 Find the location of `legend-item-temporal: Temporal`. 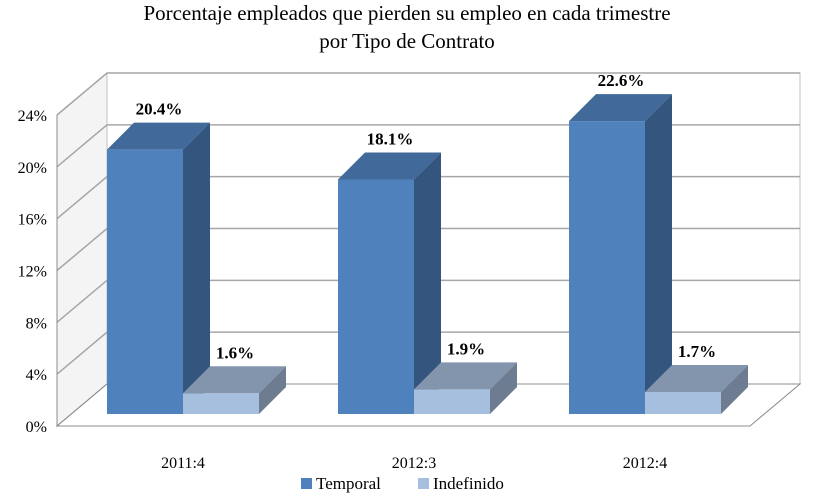

legend-item-temporal: Temporal is located at coordinates (341, 483).